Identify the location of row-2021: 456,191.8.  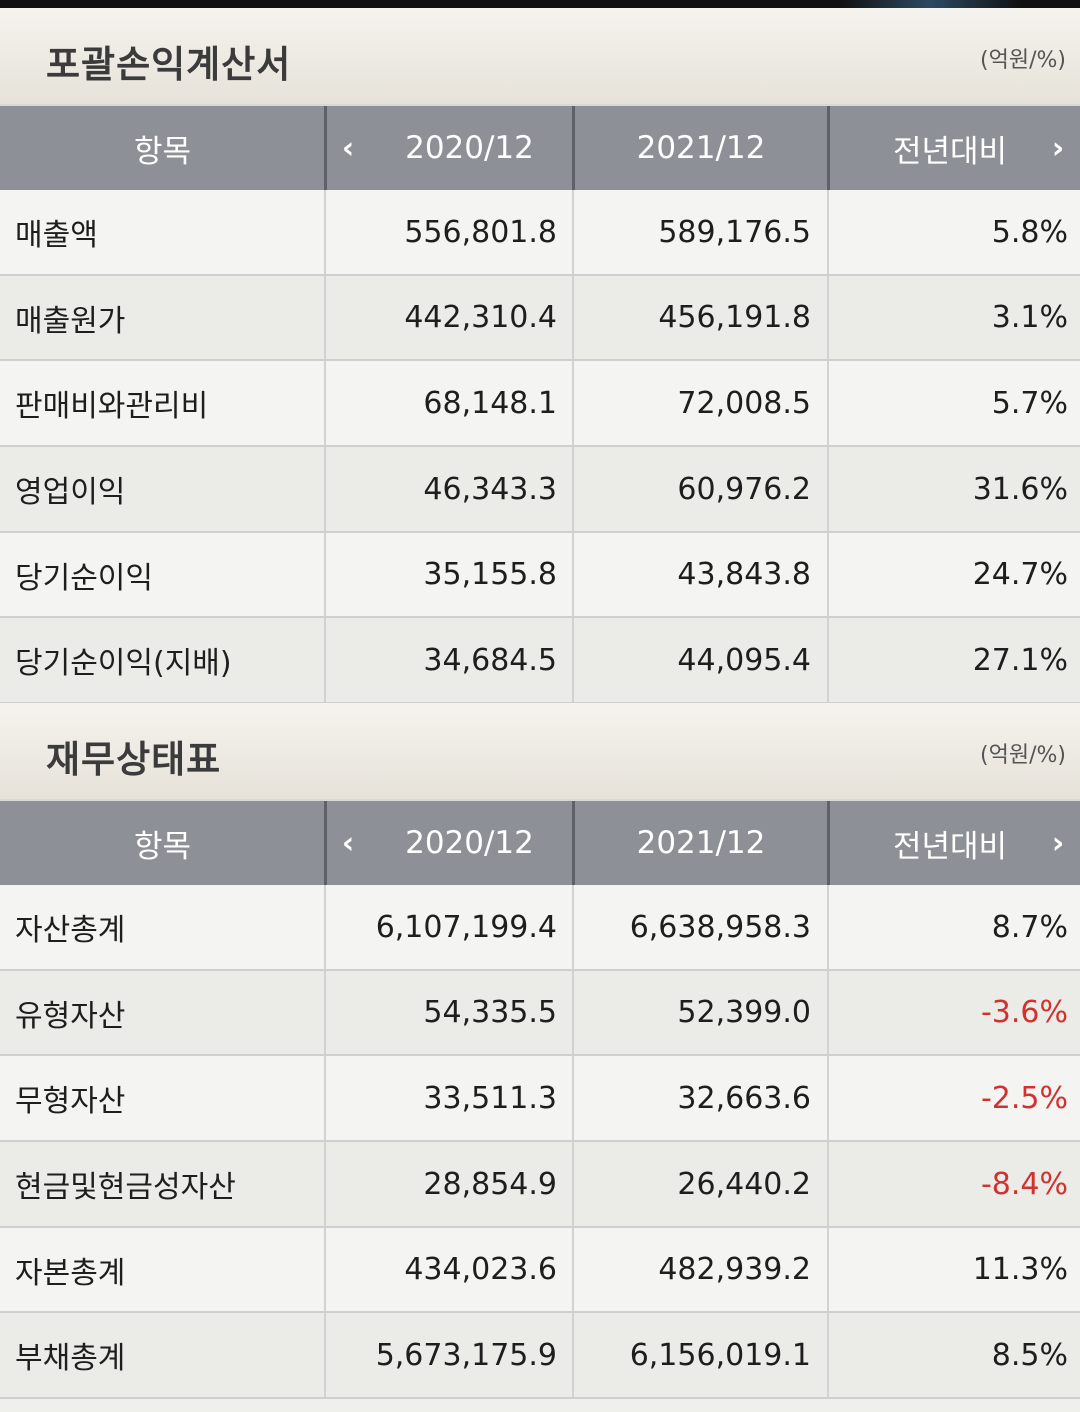
(734, 318).